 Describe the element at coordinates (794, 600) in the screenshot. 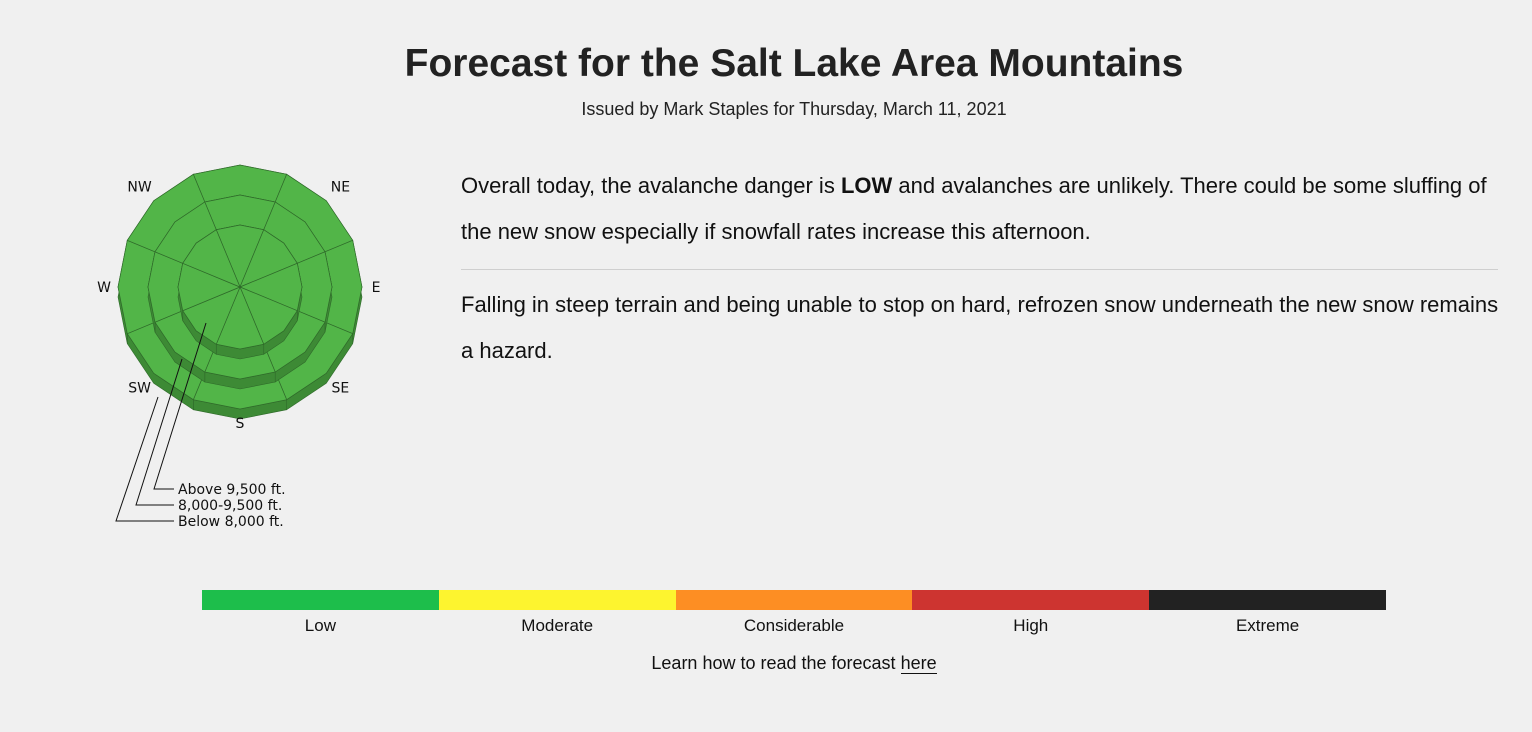

I see `scale-bar-considerable` at that location.